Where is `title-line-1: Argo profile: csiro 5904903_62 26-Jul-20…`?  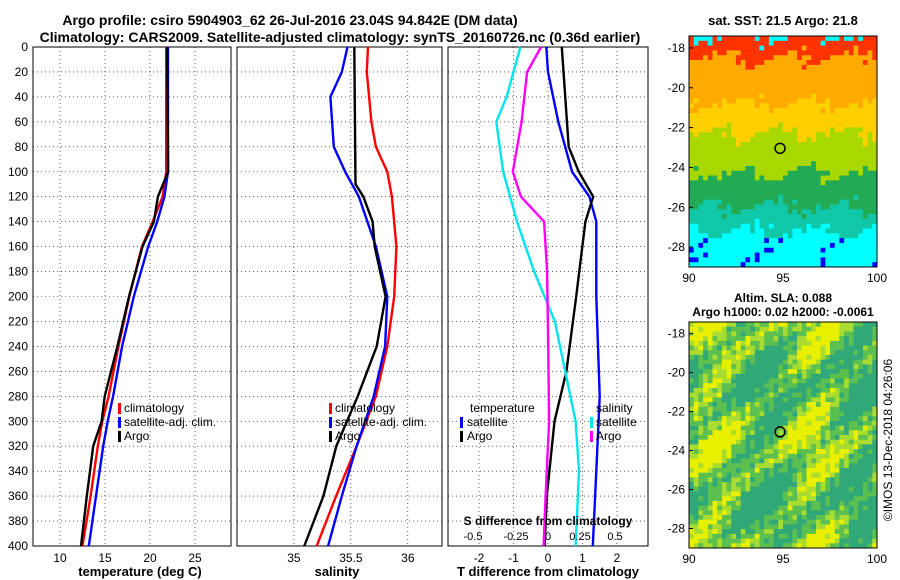
title-line-1: Argo profile: csiro 5904903_62 26-Jul-20… is located at coordinates (289, 20).